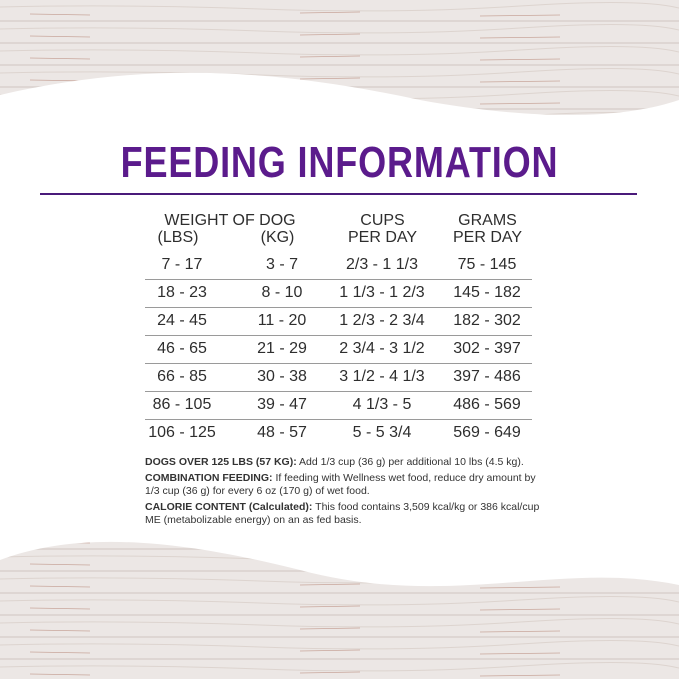 The image size is (679, 679). I want to click on note-label: DOGS OVER 125 LBS (57 KG):, so click(221, 462).